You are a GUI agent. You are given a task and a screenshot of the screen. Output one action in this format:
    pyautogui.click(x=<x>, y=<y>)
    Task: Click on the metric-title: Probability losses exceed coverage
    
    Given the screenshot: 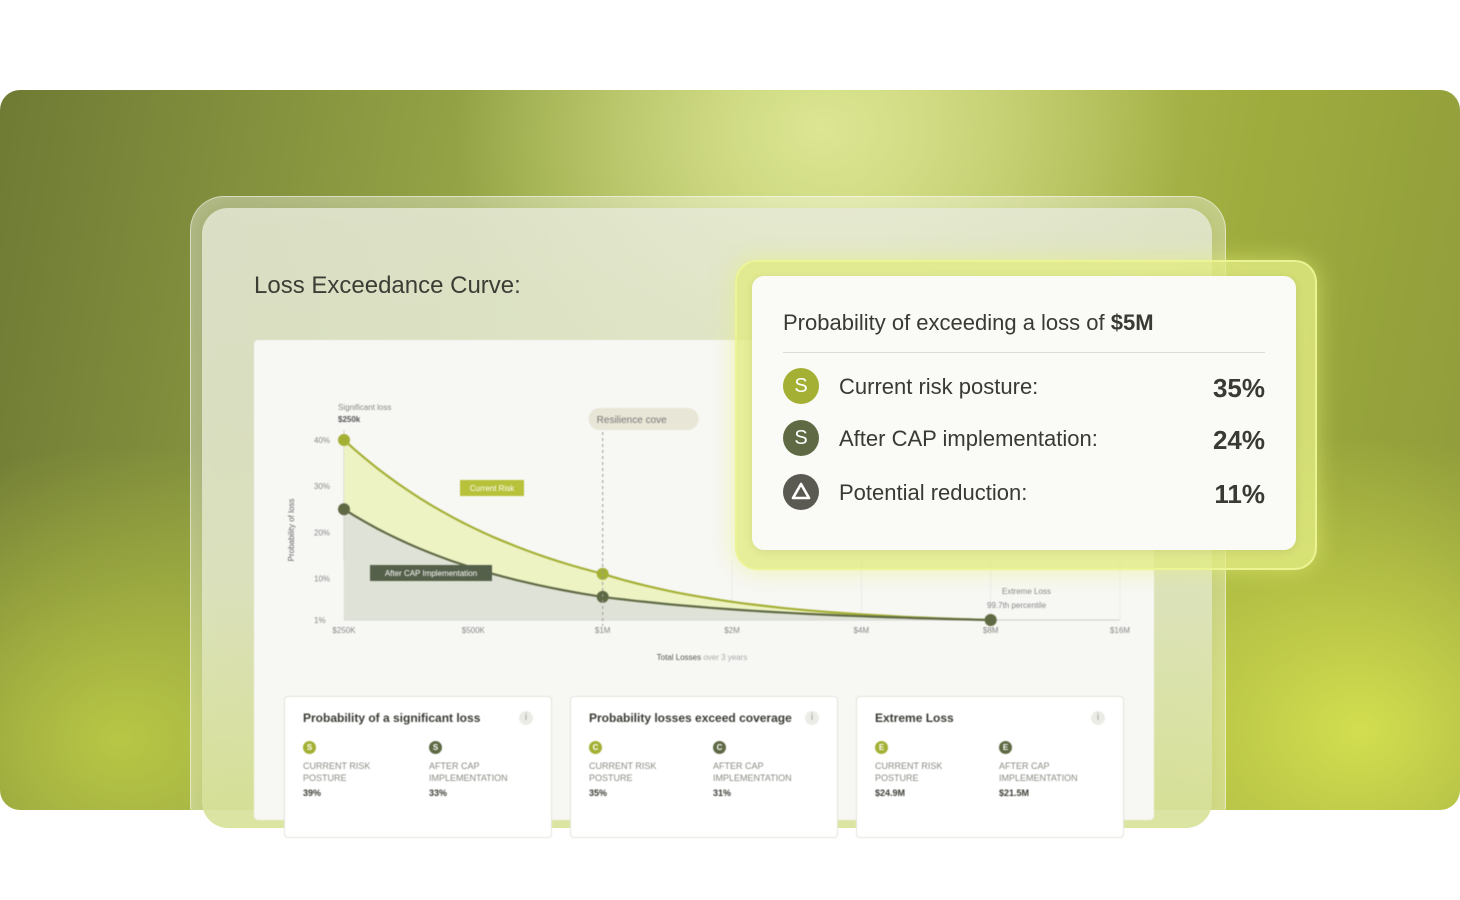 What is the action you would take?
    pyautogui.click(x=690, y=718)
    